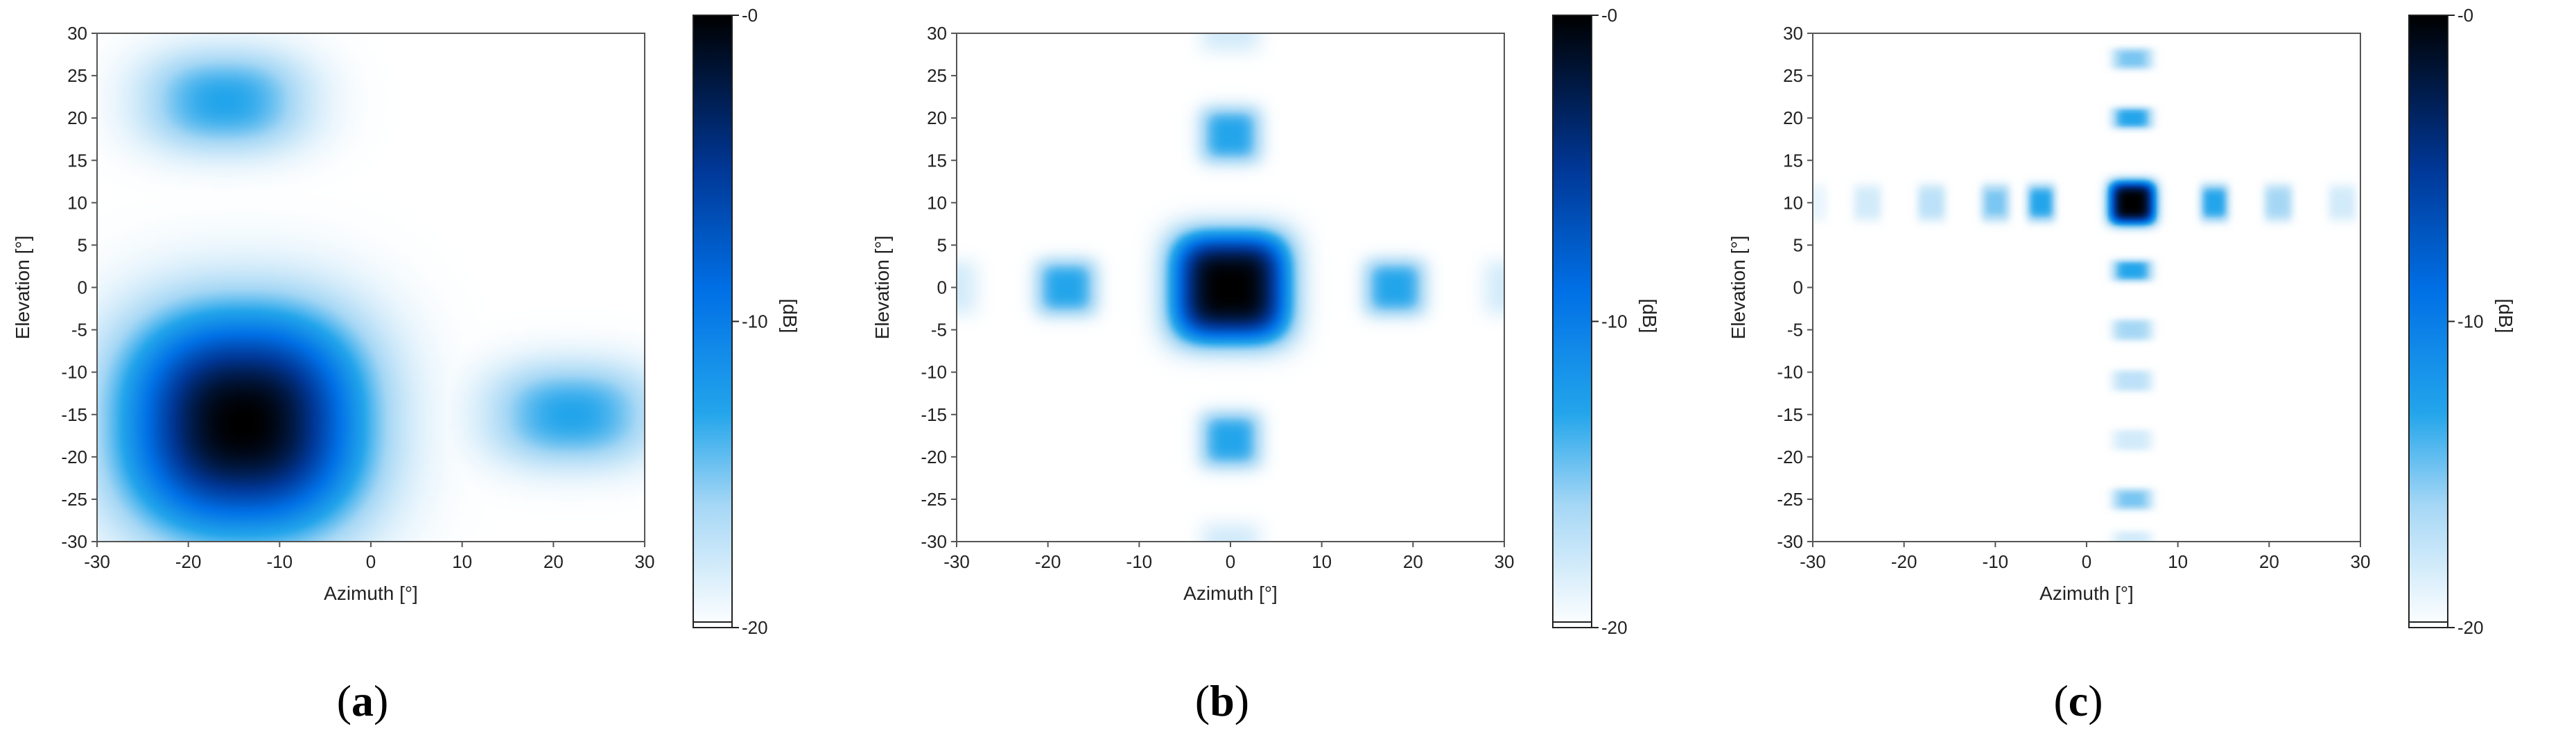  What do you see at coordinates (1222, 700) in the screenshot?
I see `panel-label: (b)` at bounding box center [1222, 700].